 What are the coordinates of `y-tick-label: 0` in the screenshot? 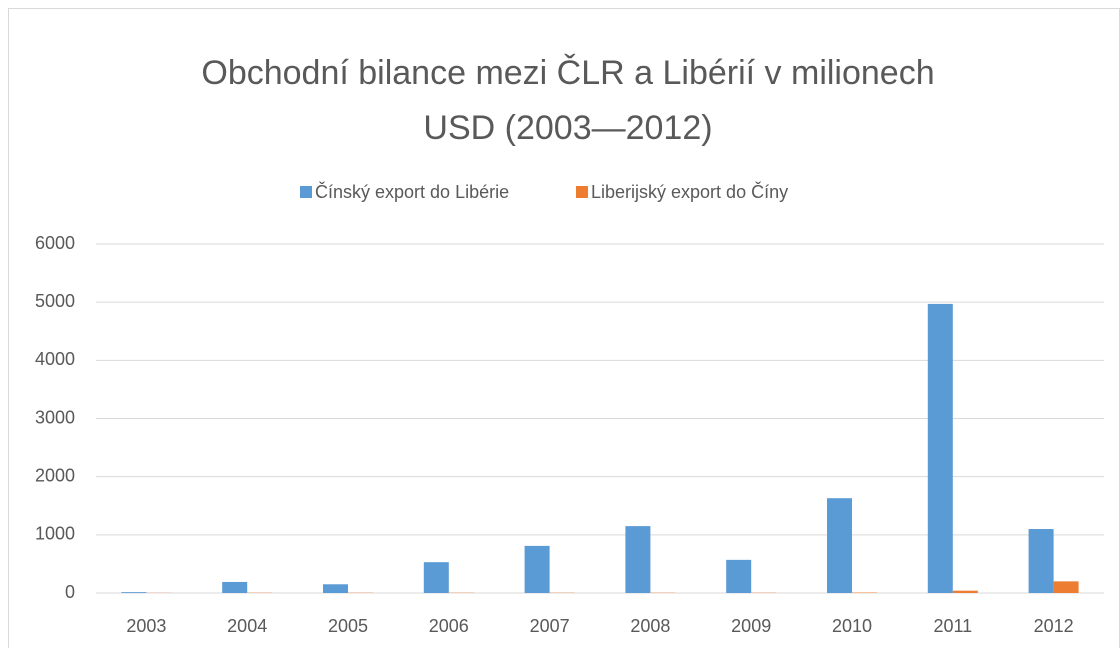 It's located at (70, 592).